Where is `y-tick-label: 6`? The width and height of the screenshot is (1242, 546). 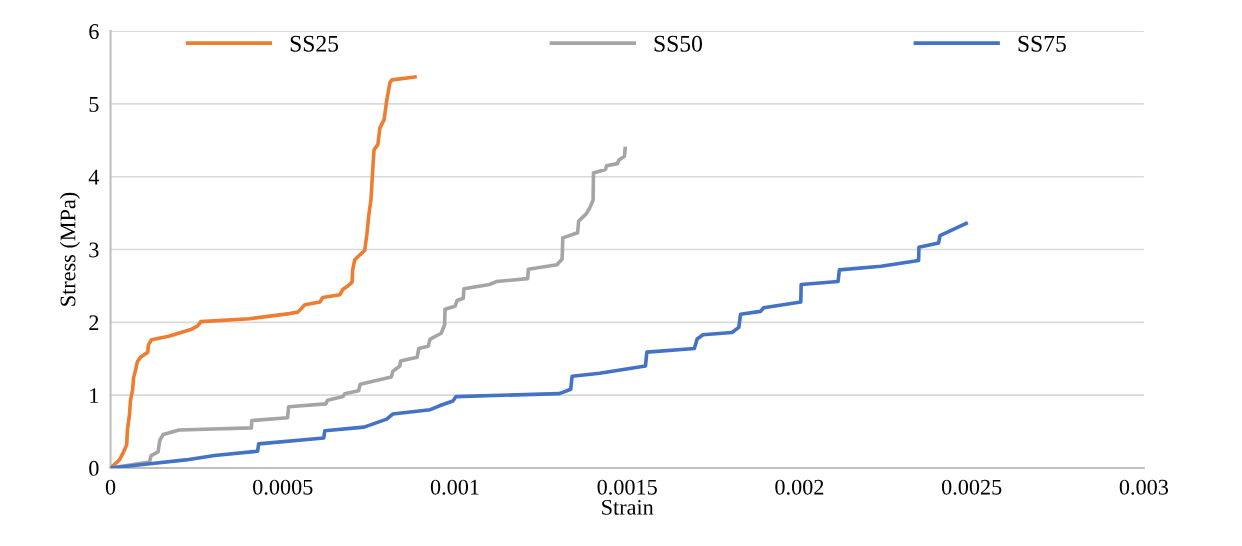
y-tick-label: 6 is located at coordinates (94, 32).